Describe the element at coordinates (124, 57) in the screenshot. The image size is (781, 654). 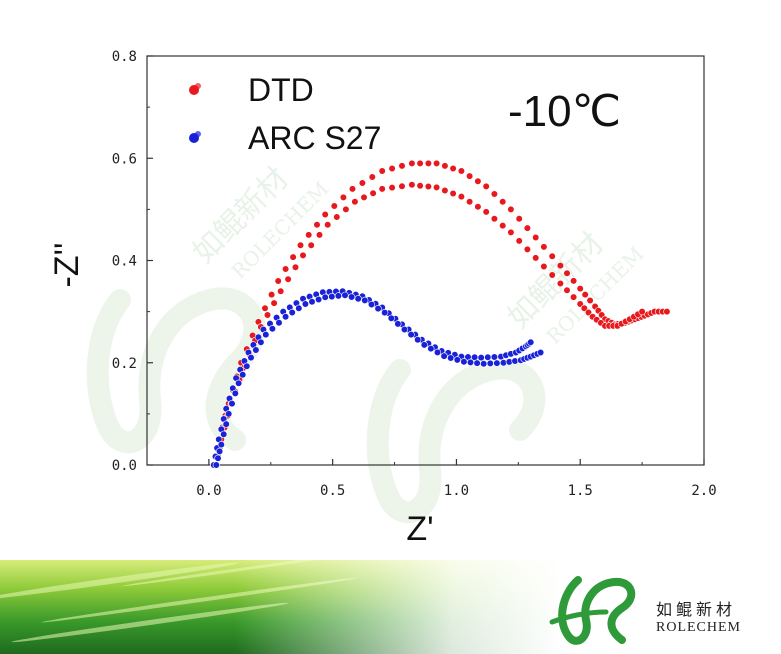
I see `y-tick-label: 0.8` at that location.